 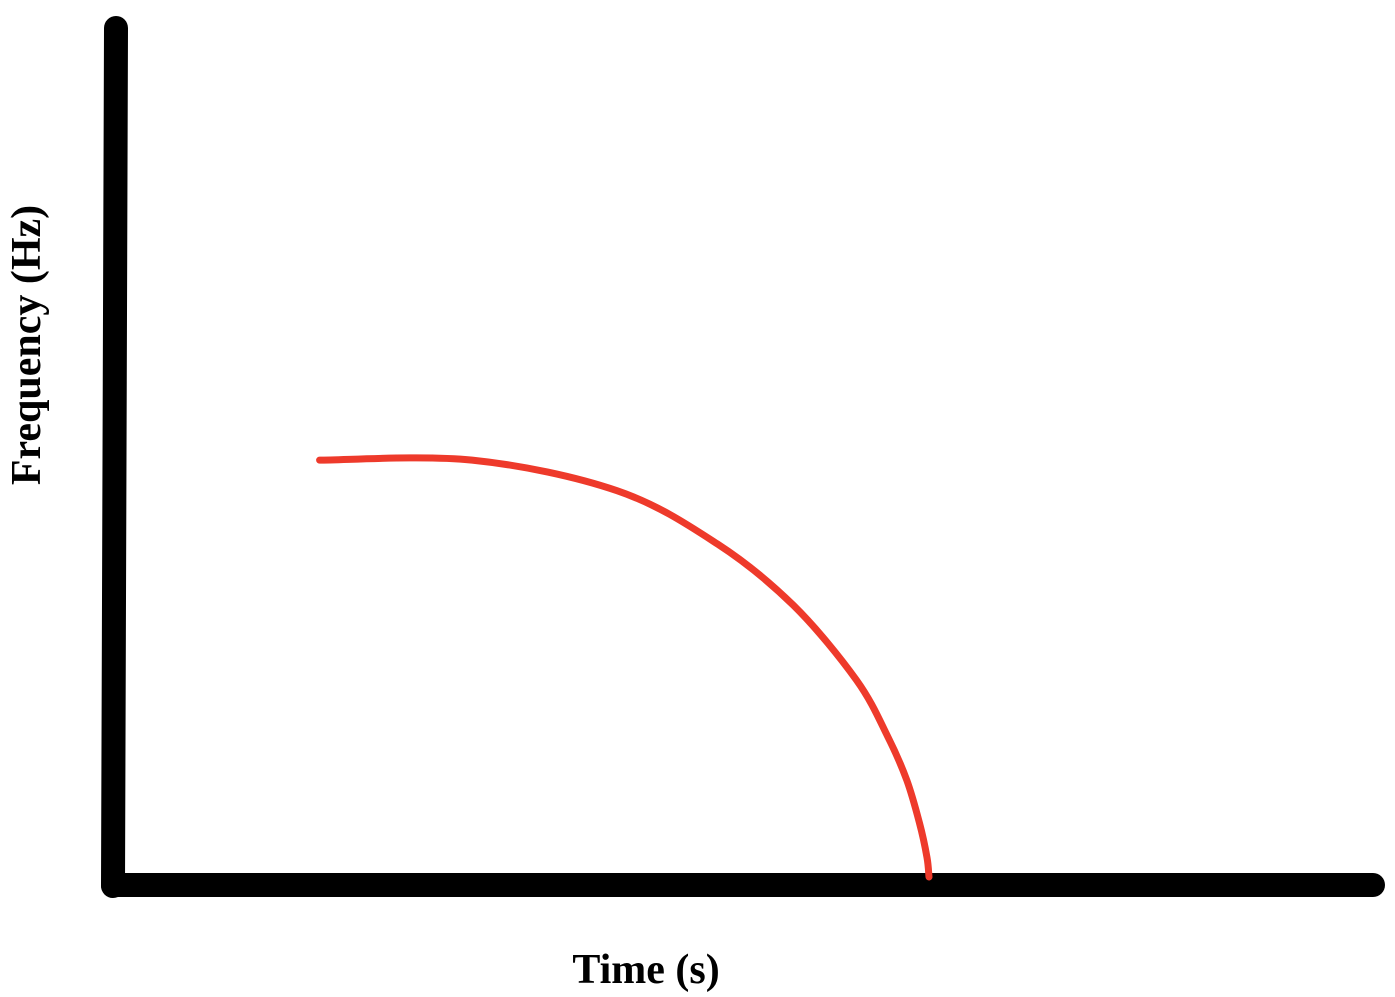 What do you see at coordinates (645, 970) in the screenshot?
I see `x-axis-label: Time (s)` at bounding box center [645, 970].